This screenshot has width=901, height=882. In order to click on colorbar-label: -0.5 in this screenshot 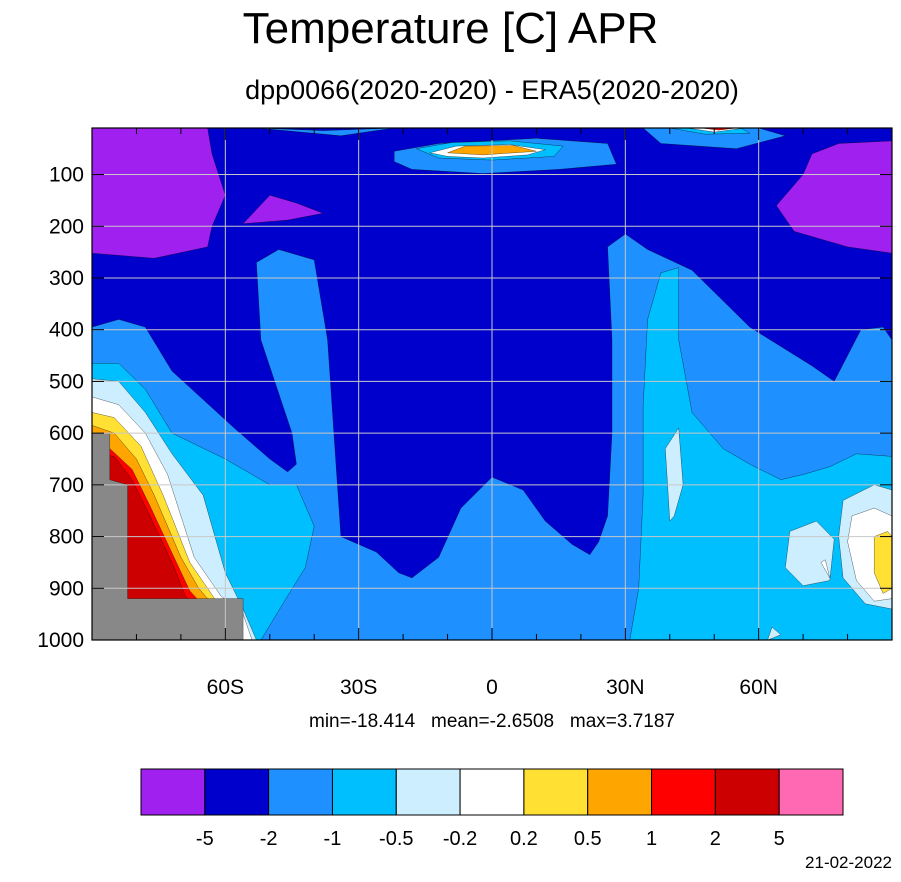, I will do `click(396, 839)`.